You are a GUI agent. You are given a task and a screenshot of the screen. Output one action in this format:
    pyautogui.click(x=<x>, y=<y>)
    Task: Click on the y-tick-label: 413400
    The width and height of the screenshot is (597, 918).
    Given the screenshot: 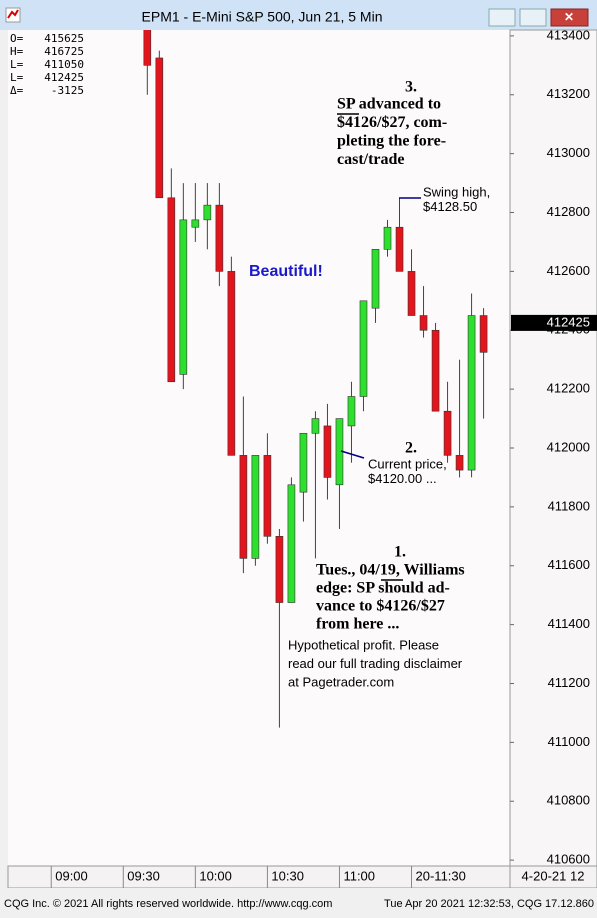 What is the action you would take?
    pyautogui.click(x=568, y=34)
    